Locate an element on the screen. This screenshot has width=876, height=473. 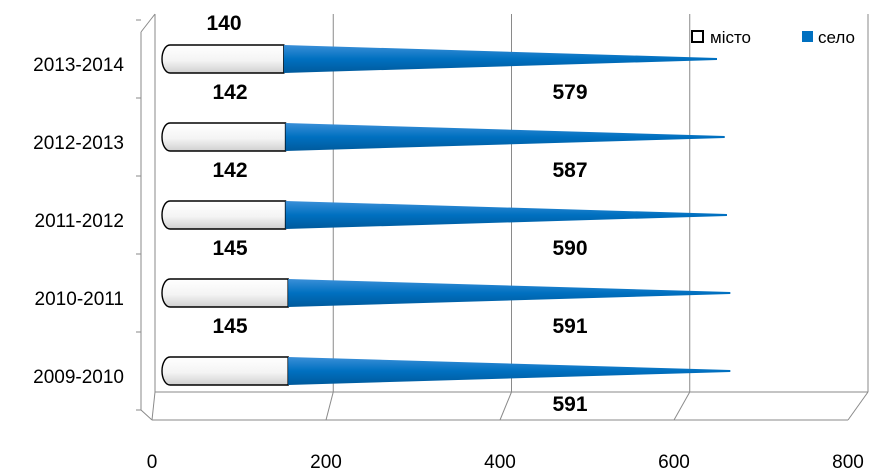
y-category-label: 2011-2012 is located at coordinates (79, 221).